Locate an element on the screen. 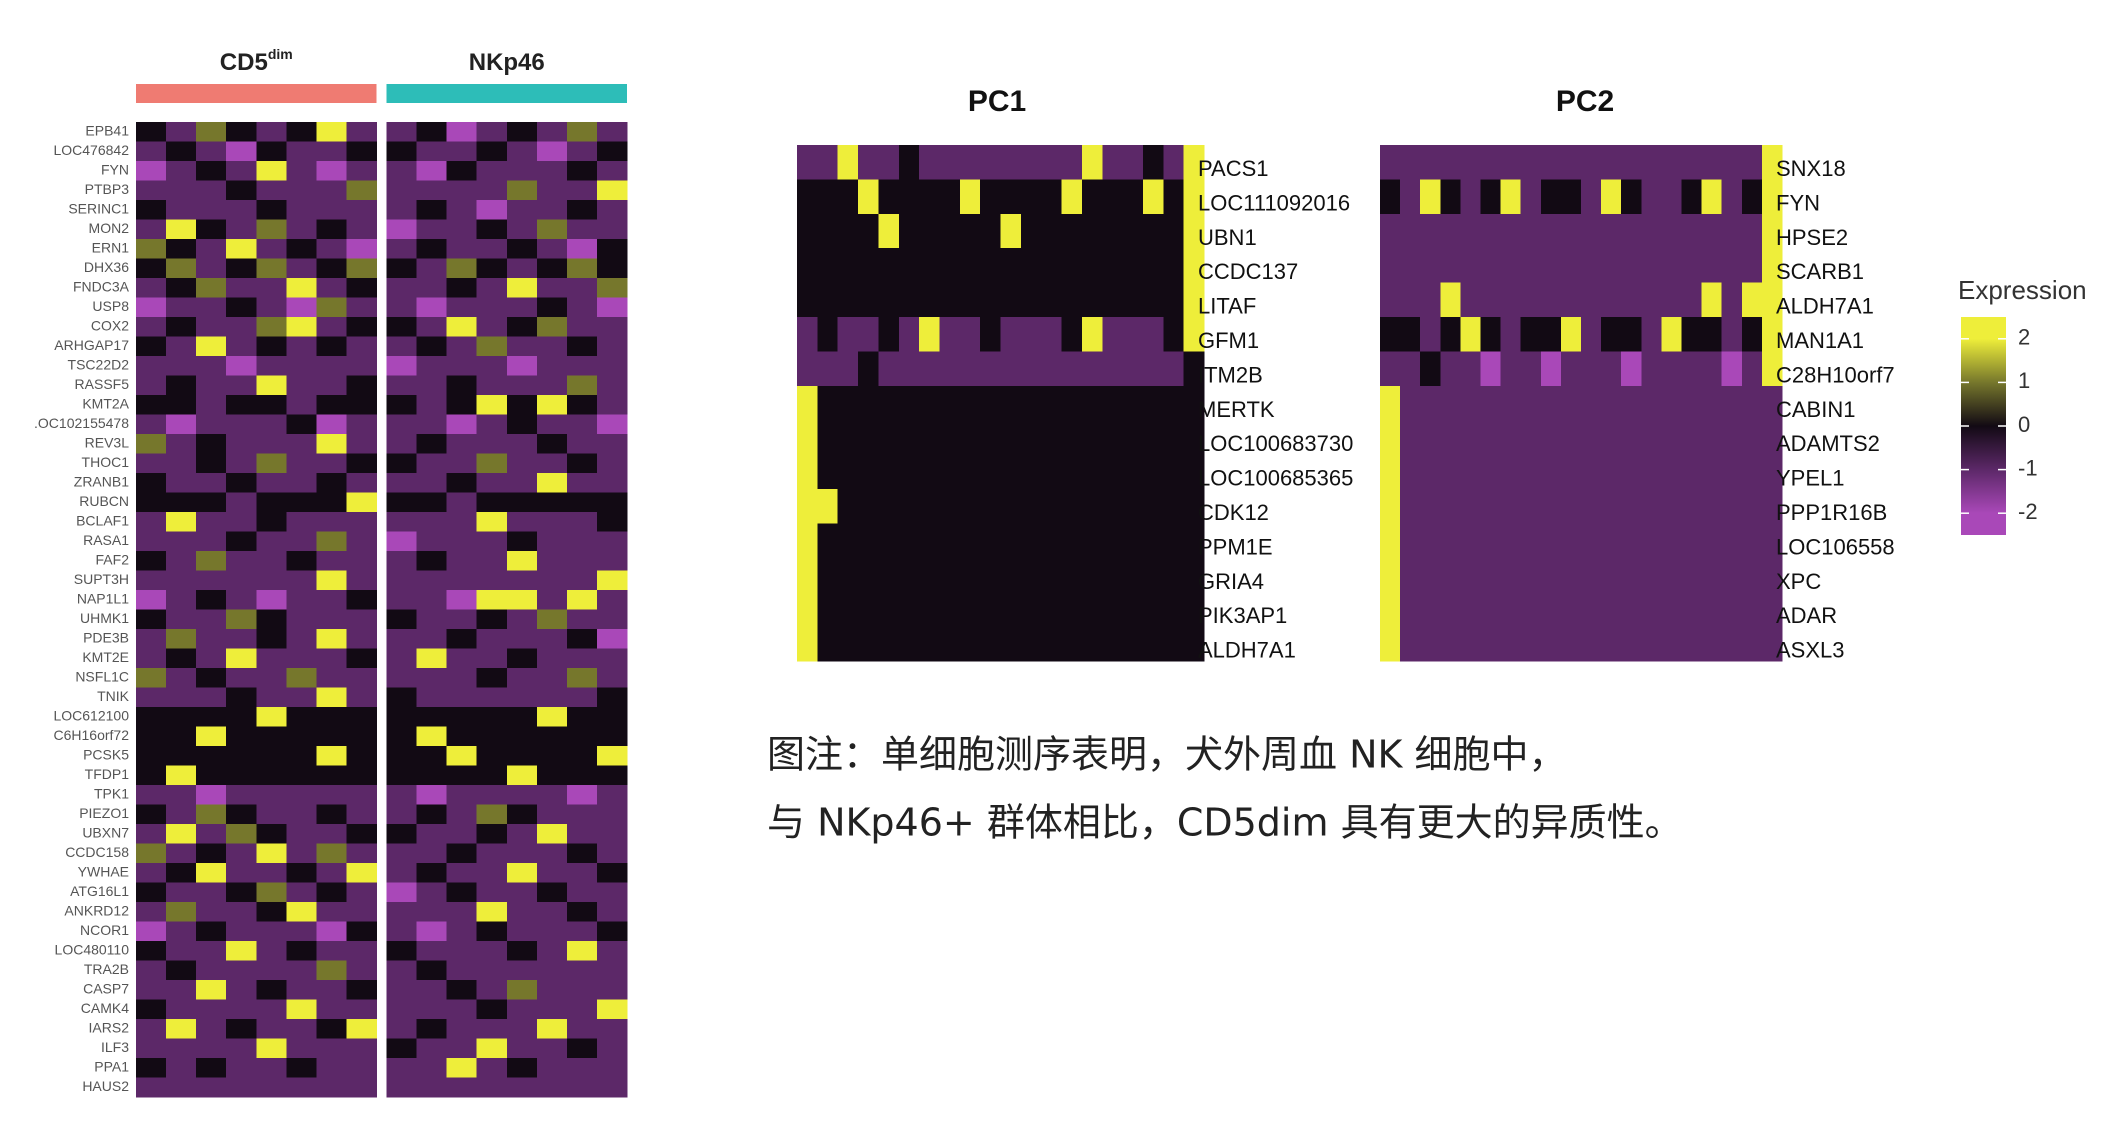 The image size is (2108, 1124). row-label: LOC111092016 is located at coordinates (1274, 202).